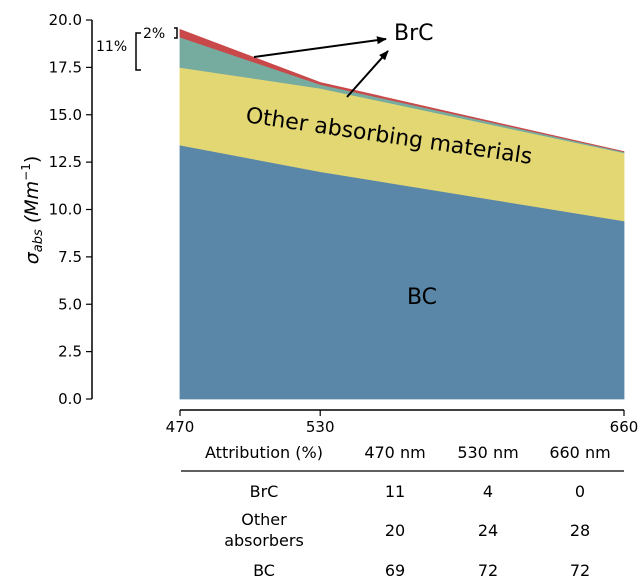 The image size is (641, 581). I want to click on table-cell: 4, so click(488, 491).